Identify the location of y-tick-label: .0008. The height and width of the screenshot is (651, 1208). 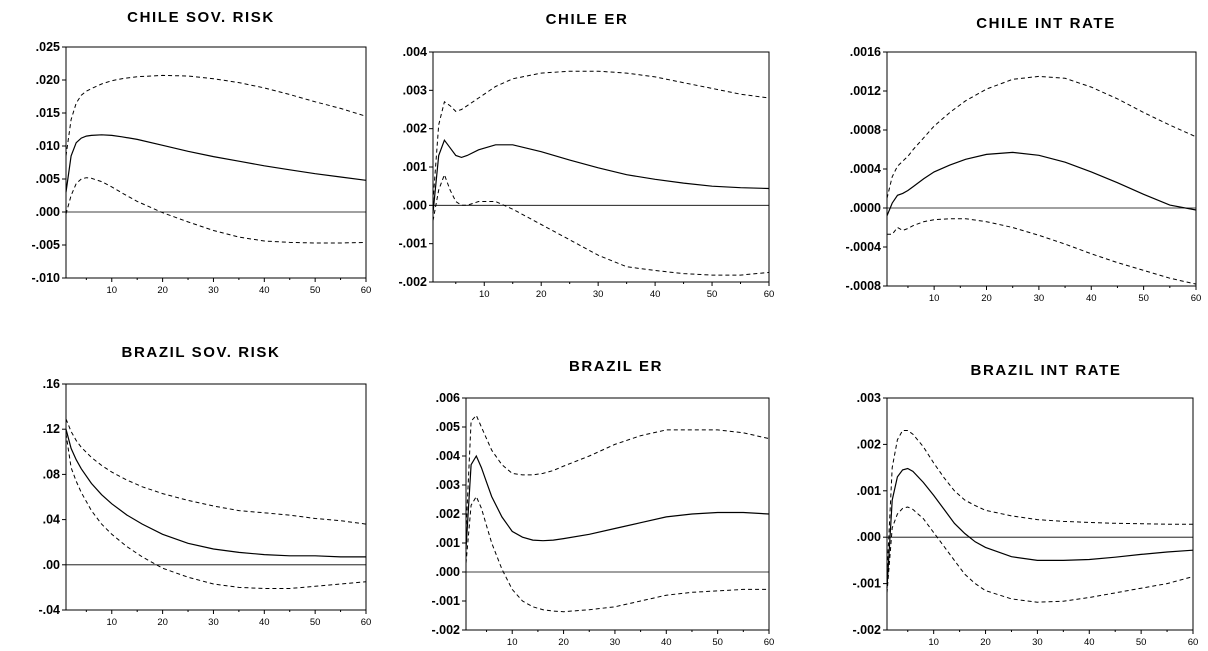
(865, 130).